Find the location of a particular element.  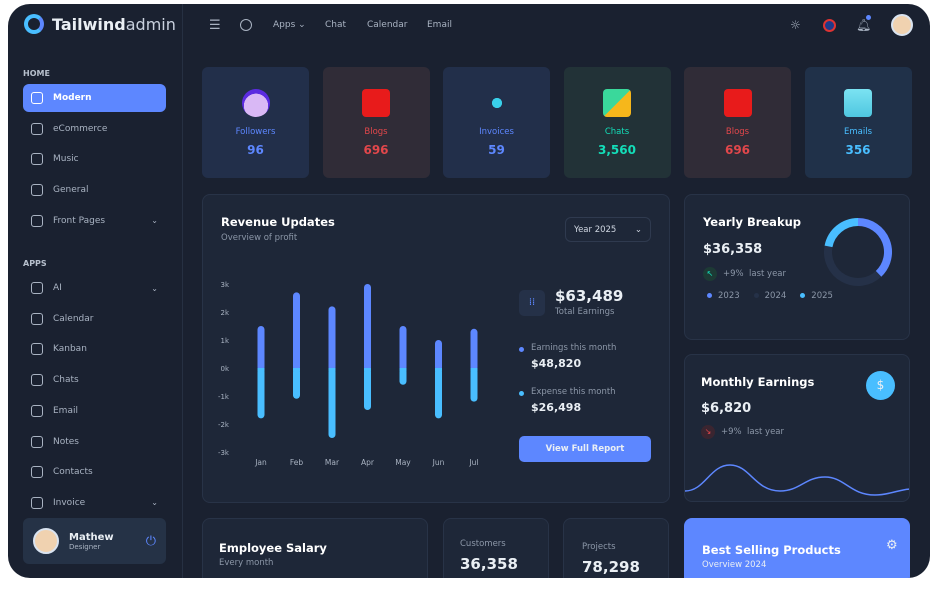

stat-card-emails: Emails 356 is located at coordinates (858, 122).